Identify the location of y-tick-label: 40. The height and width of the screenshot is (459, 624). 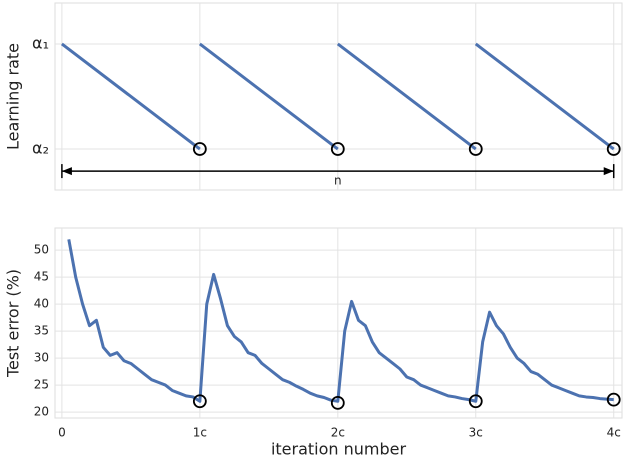
(41, 304).